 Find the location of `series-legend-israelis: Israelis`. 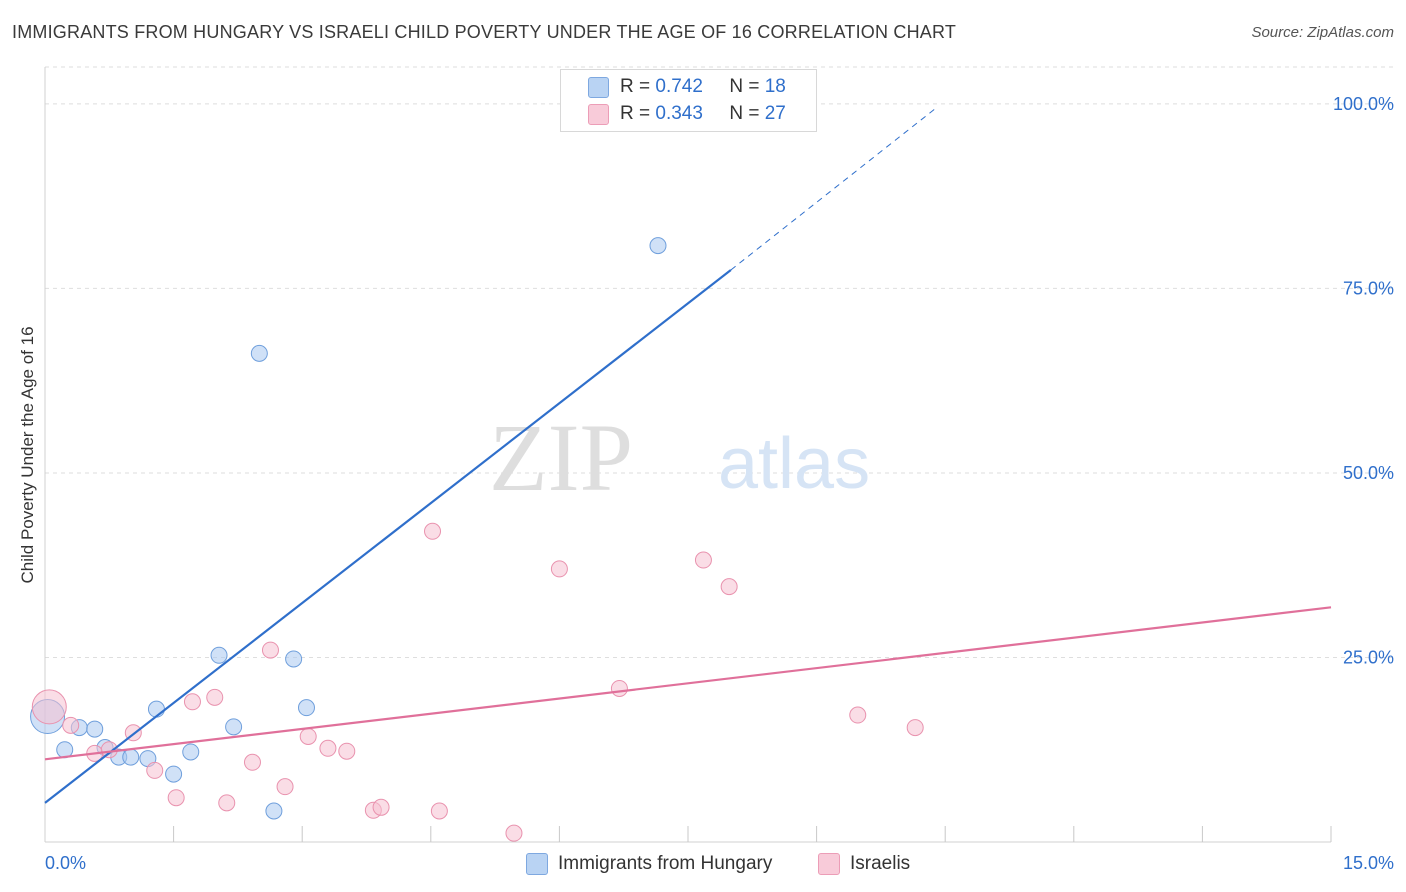

series-legend-israelis: Israelis is located at coordinates (873, 864).